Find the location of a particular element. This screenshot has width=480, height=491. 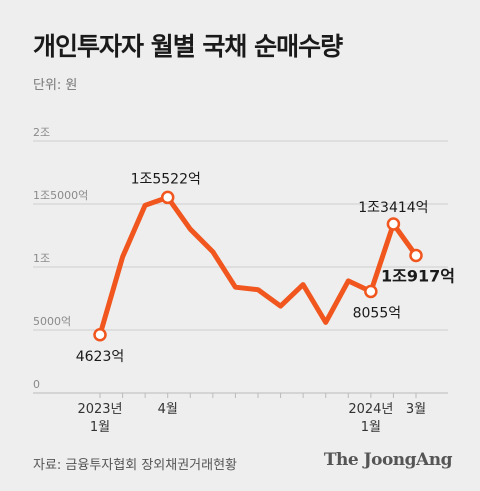

unit-label: 단위: 원 is located at coordinates (55, 85).